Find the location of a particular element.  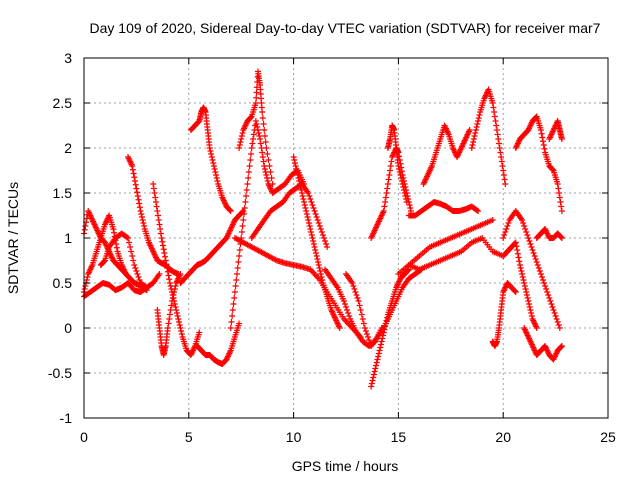

y-axis-label: SDTVAR / TECUs is located at coordinates (13, 238).